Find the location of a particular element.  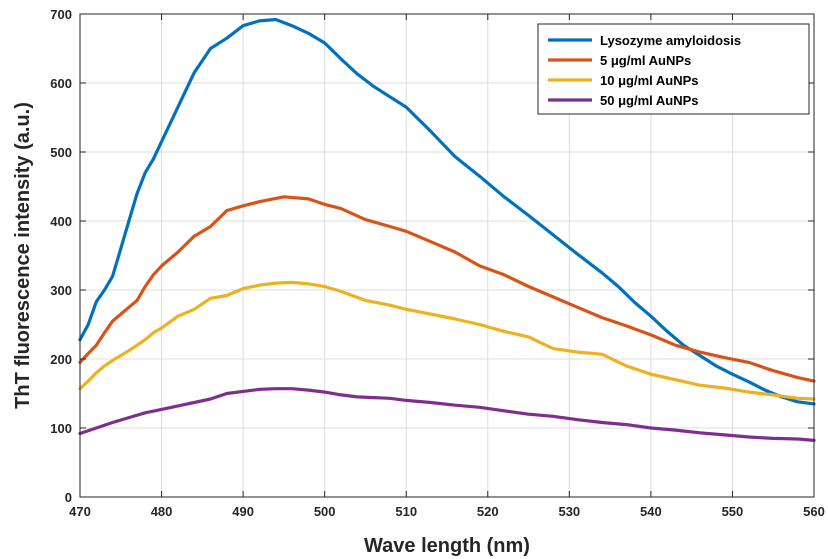

y-tick-label: 0 is located at coordinates (68, 497).